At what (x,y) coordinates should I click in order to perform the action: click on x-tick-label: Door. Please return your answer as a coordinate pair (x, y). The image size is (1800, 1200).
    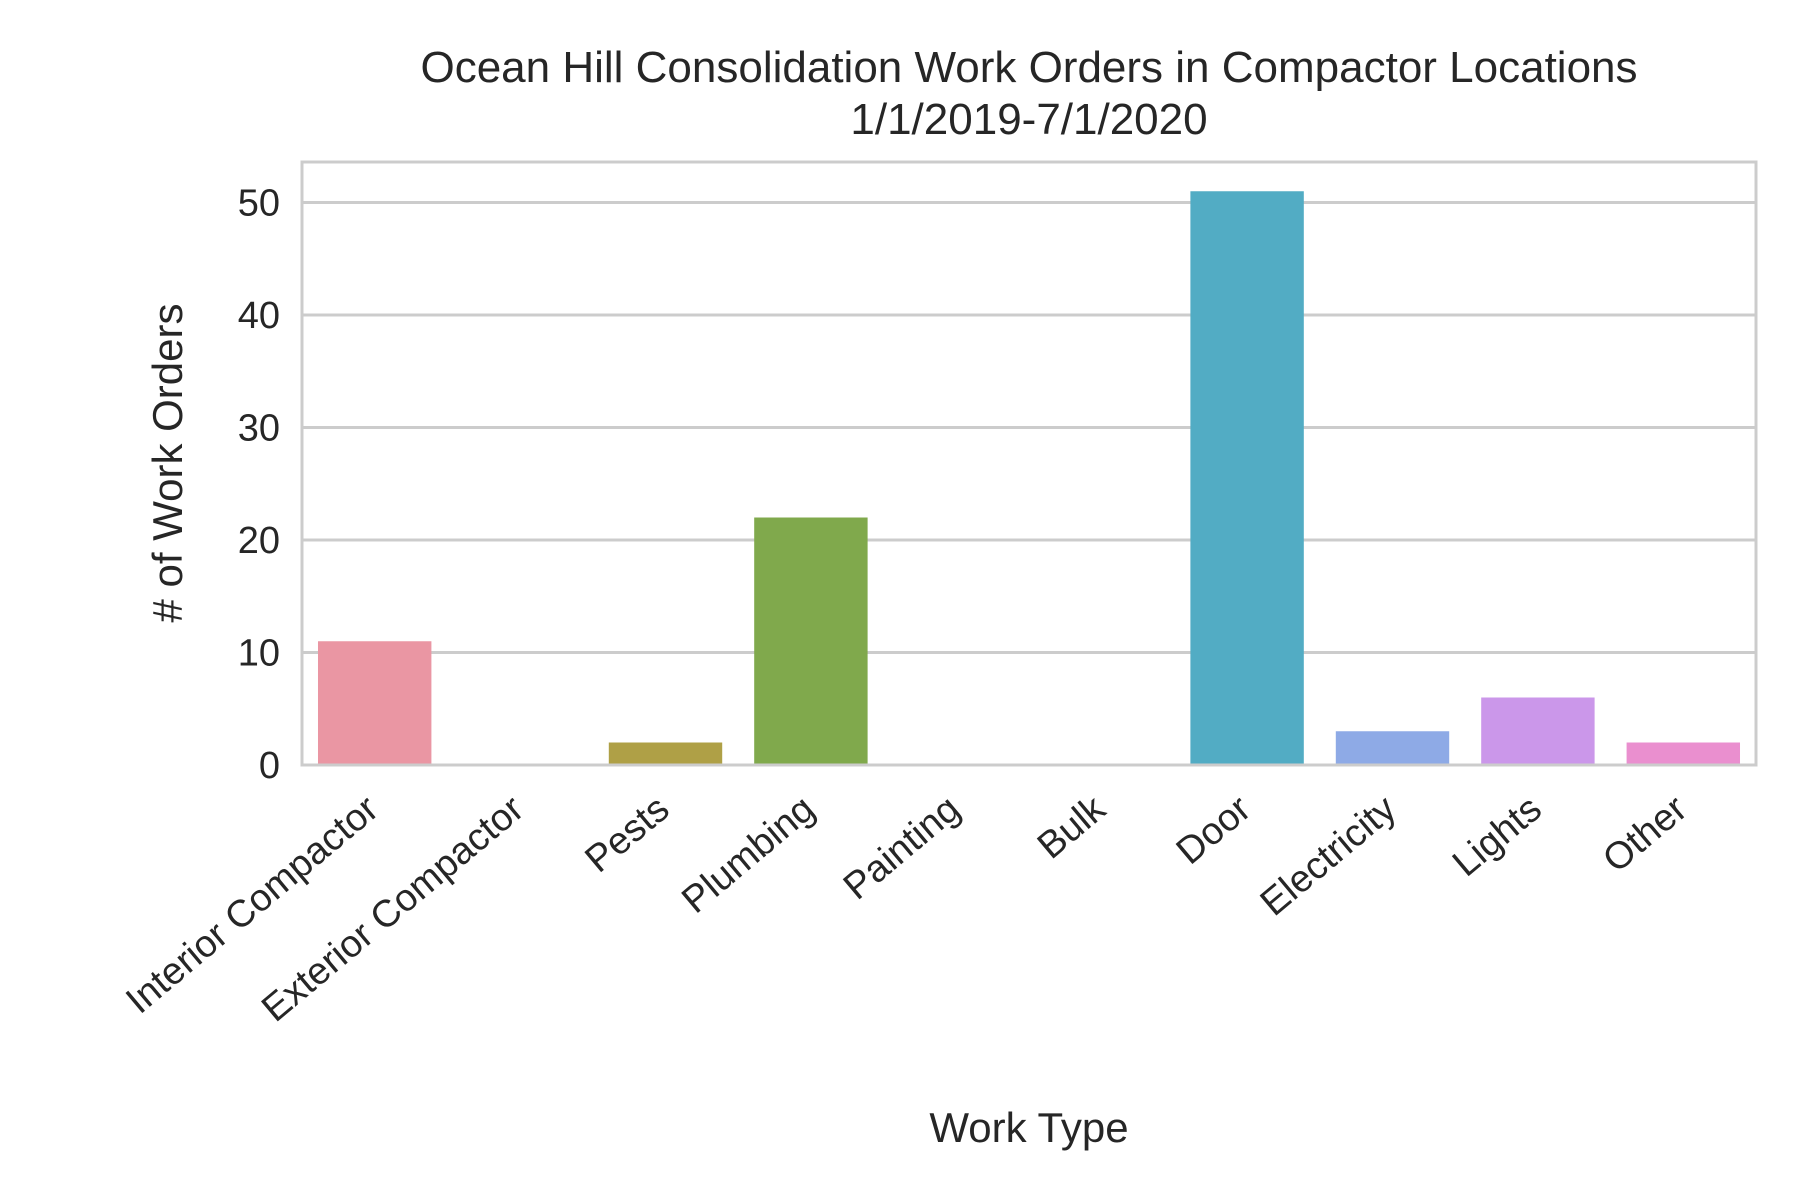
    Looking at the image, I should click on (1214, 830).